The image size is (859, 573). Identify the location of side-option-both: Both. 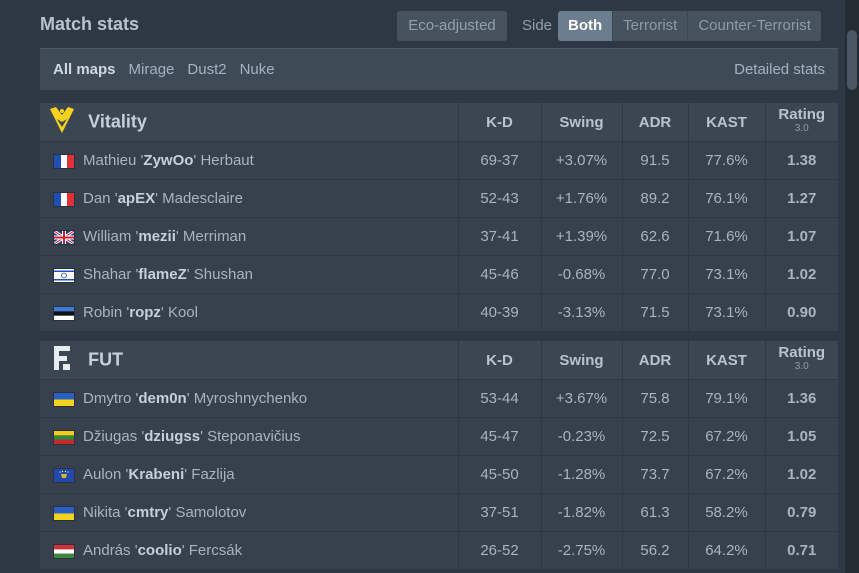
(585, 26).